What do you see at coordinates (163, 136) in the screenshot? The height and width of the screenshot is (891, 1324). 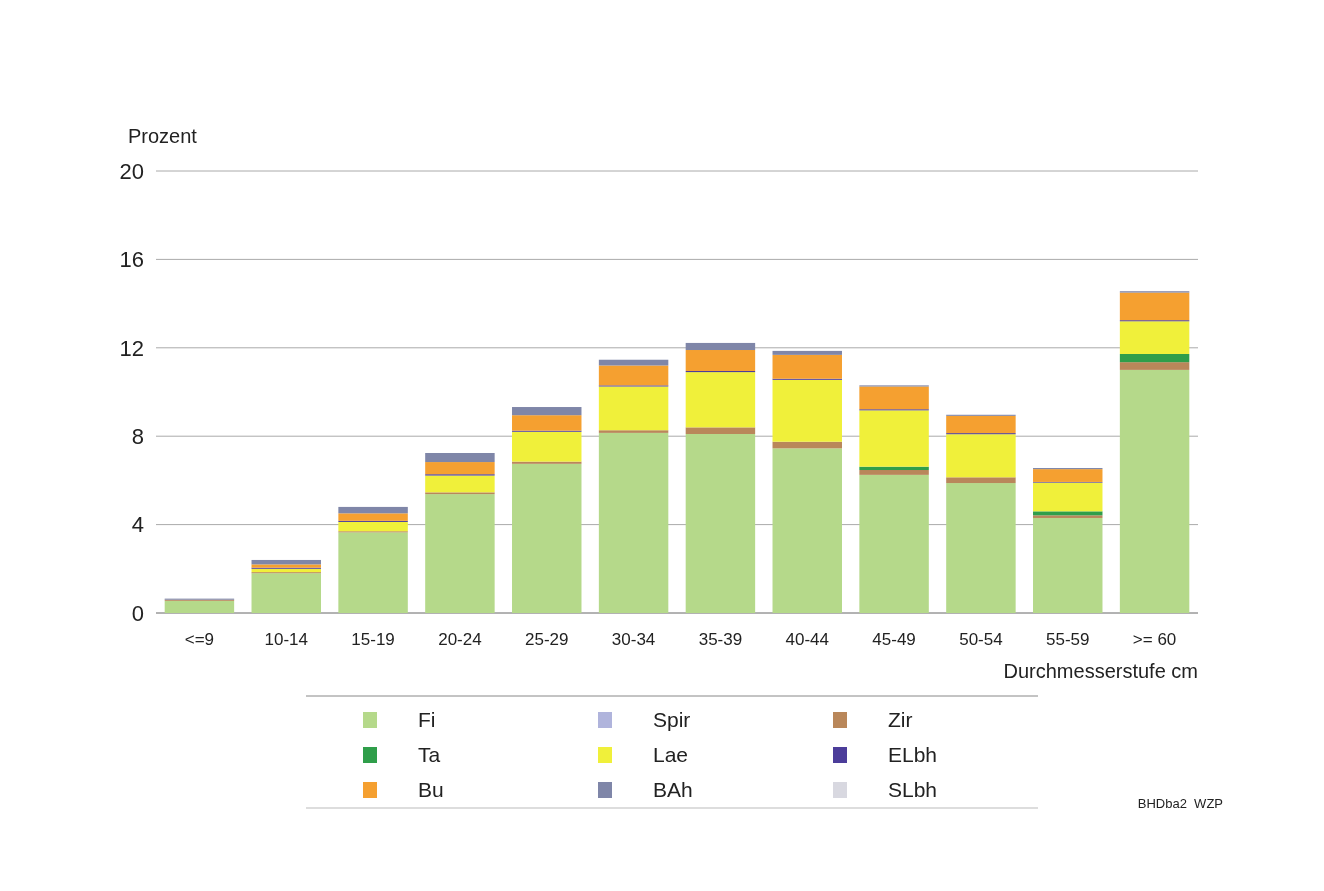 I see `y-axis-title: Prozent` at bounding box center [163, 136].